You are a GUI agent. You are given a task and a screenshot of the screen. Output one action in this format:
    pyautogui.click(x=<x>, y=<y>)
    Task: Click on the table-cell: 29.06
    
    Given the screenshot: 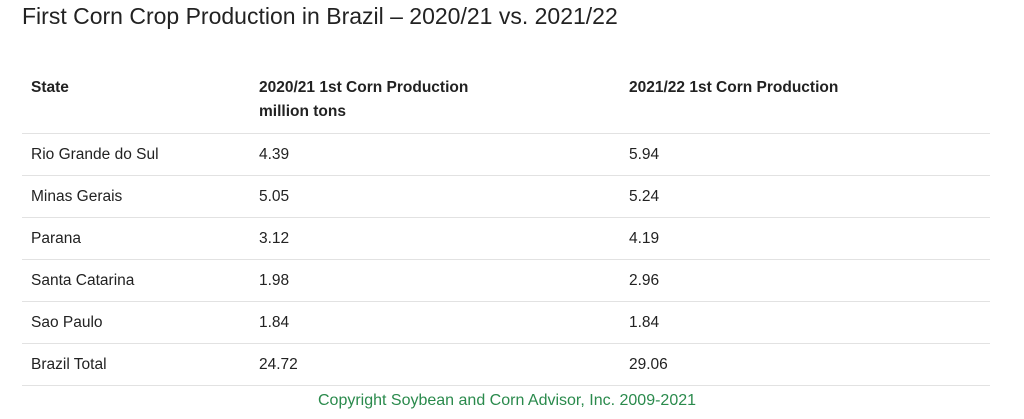 What is the action you would take?
    pyautogui.click(x=805, y=364)
    